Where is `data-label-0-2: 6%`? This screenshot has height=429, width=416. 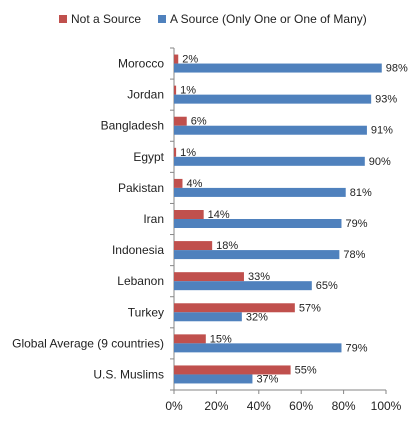 data-label-0-2: 6% is located at coordinates (199, 122).